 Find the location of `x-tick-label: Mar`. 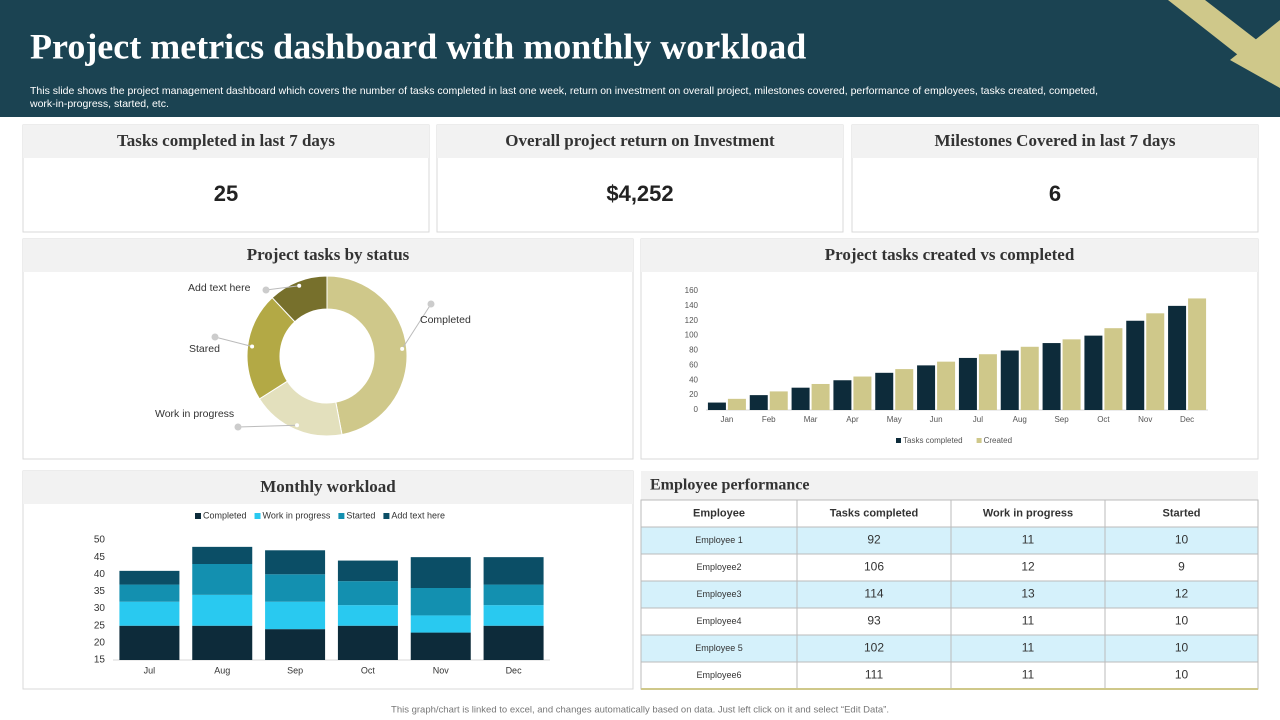

x-tick-label: Mar is located at coordinates (811, 419).